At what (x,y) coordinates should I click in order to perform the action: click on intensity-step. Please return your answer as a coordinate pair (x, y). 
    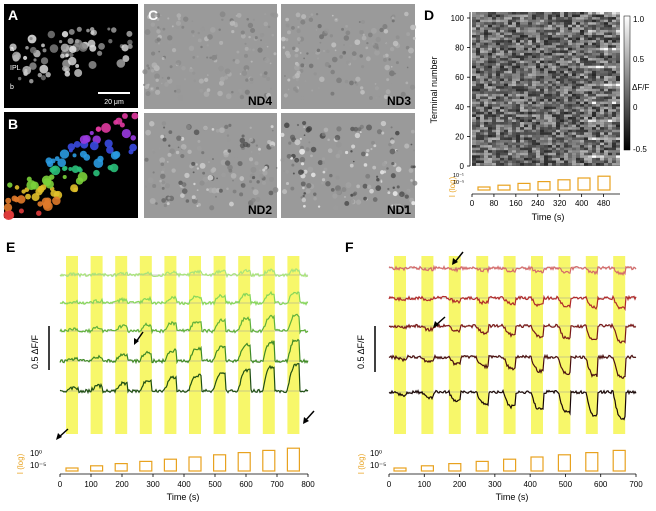
    Looking at the image, I should click on (96, 468).